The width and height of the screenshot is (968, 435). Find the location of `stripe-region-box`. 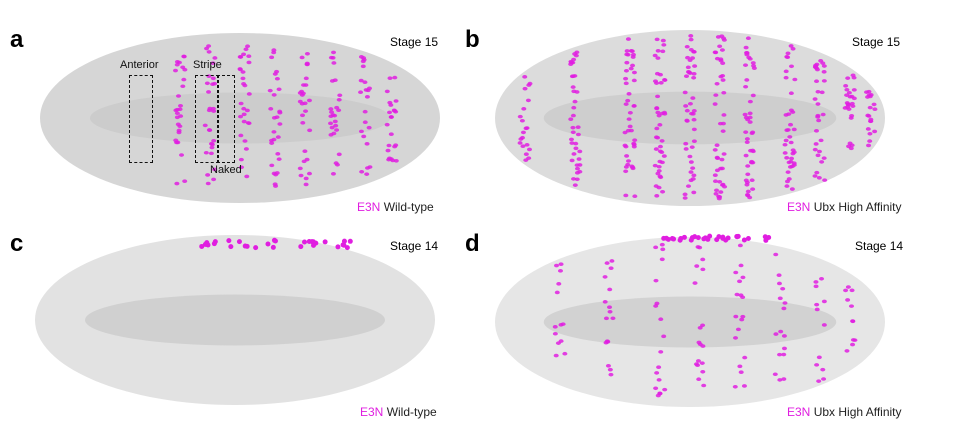

stripe-region-box is located at coordinates (207, 119).